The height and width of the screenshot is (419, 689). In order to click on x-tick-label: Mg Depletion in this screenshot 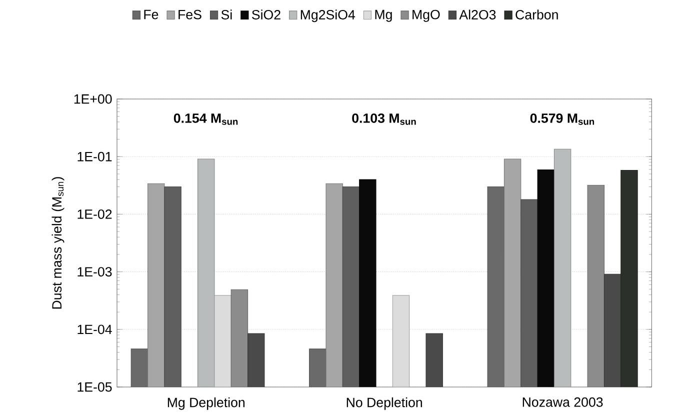, I will do `click(206, 403)`.